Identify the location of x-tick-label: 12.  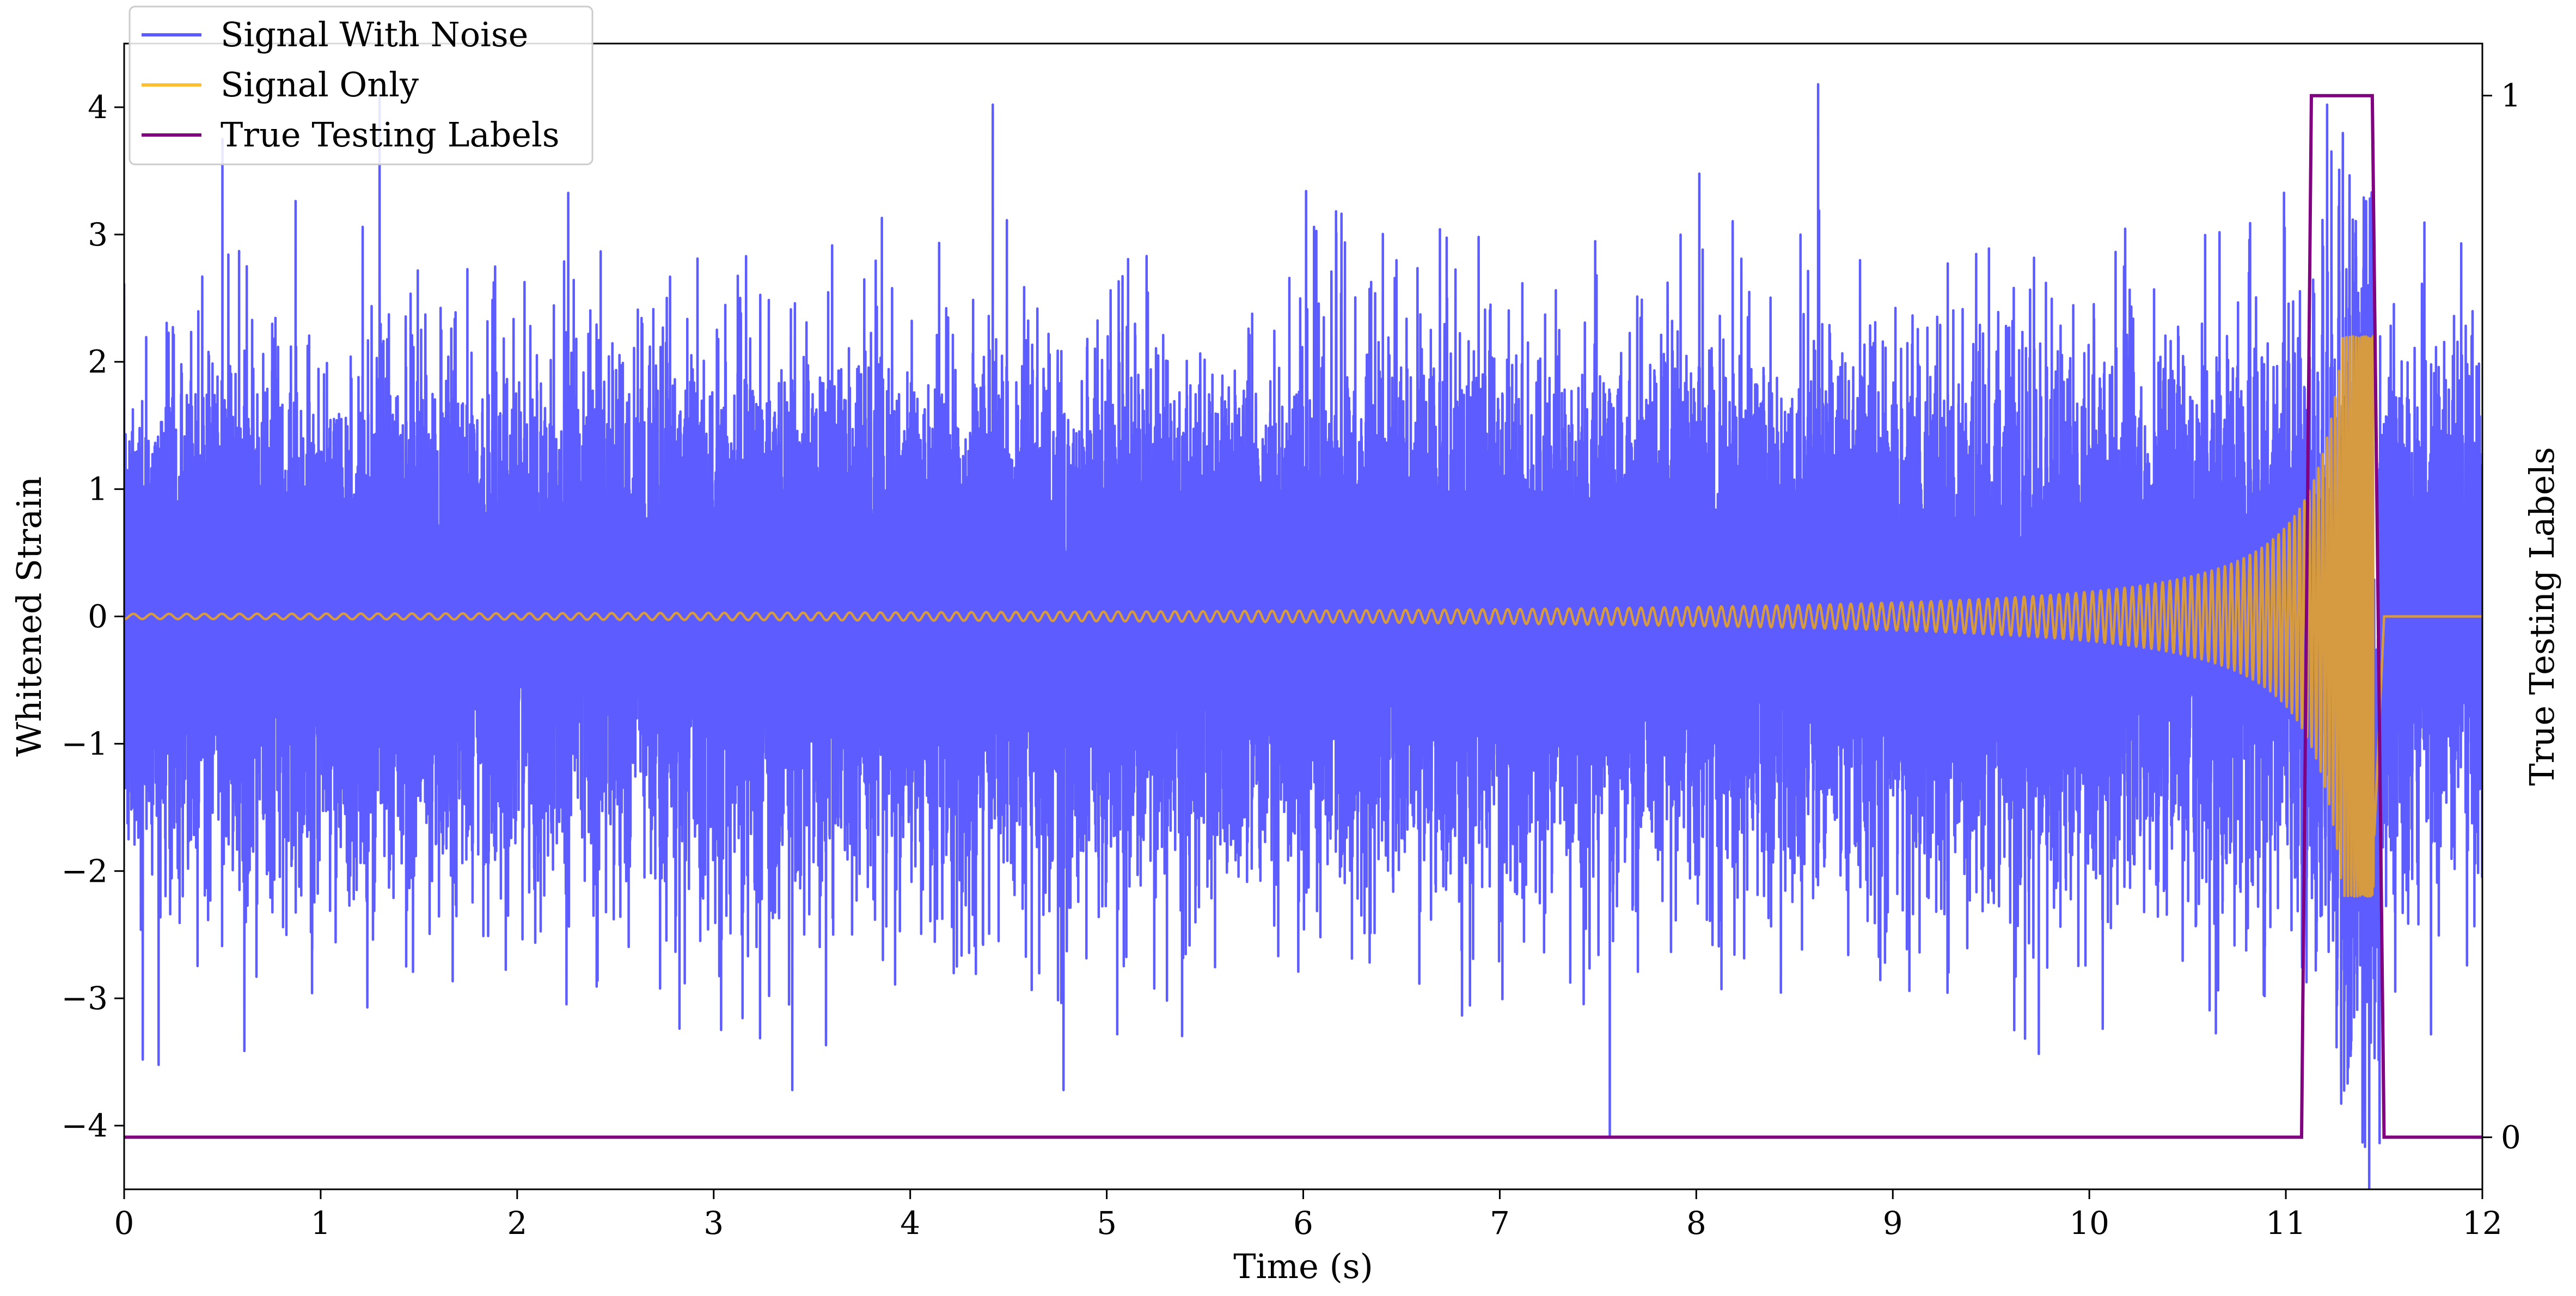
(2482, 1223).